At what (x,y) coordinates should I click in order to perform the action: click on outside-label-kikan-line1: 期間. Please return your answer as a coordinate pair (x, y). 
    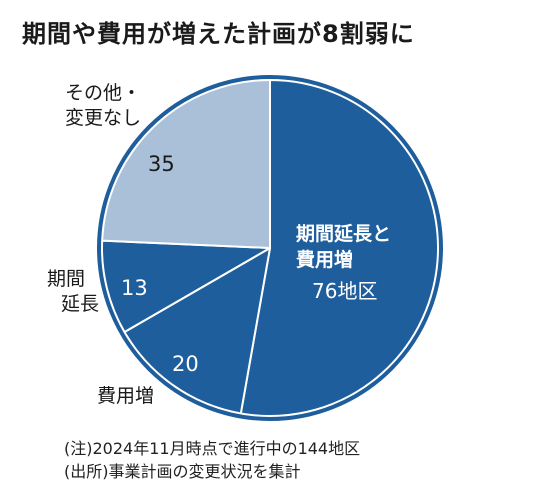
    Looking at the image, I should click on (66, 279).